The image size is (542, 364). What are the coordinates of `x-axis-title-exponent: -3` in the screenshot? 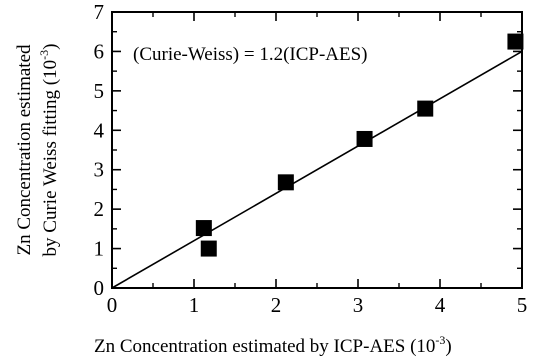 It's located at (440, 340).